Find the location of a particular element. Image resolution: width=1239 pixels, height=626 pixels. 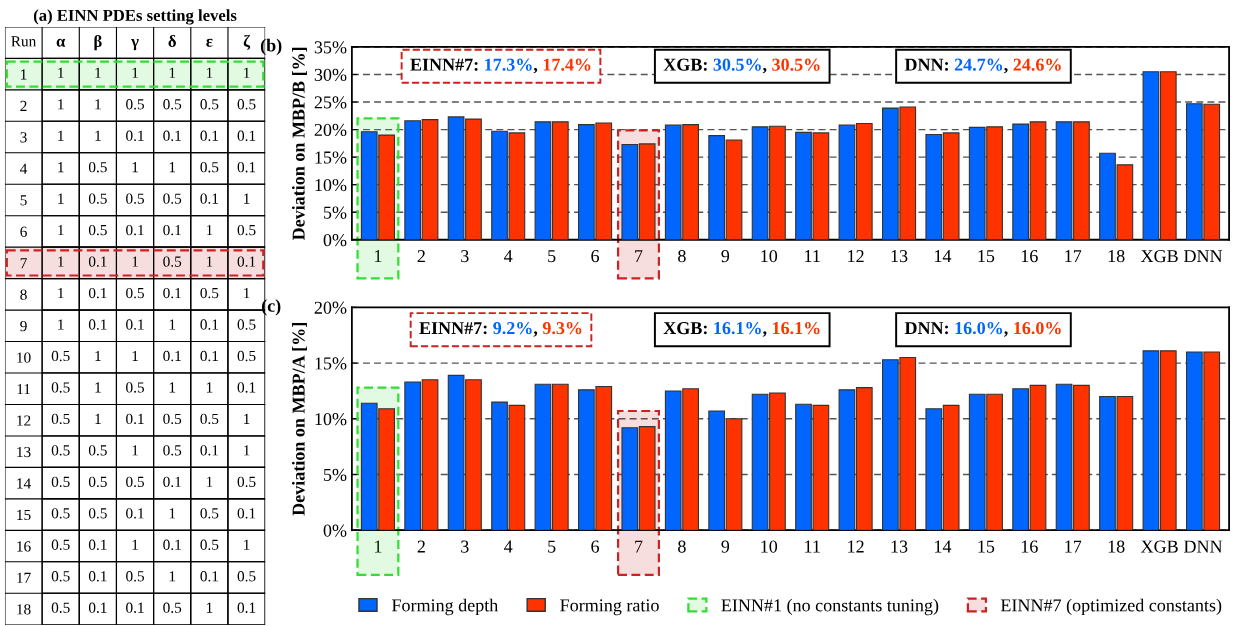

x-tick-label: 16 is located at coordinates (1029, 256).